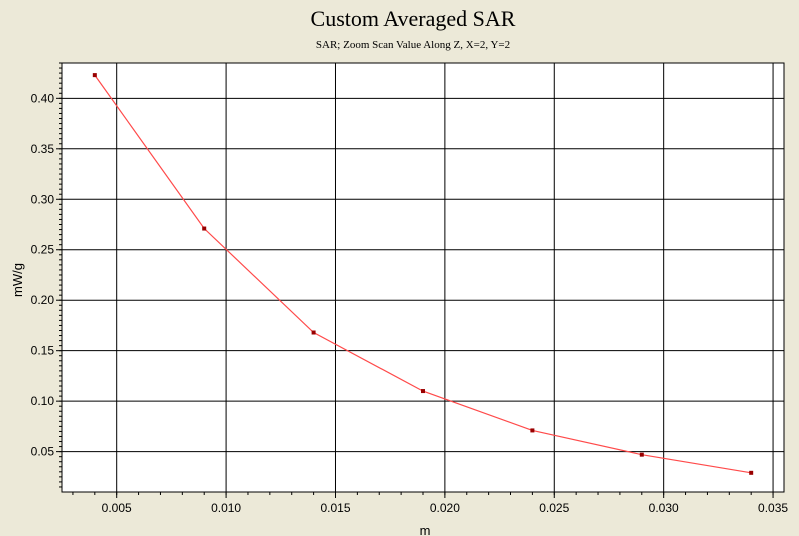  What do you see at coordinates (445, 508) in the screenshot?
I see `x-tick-label: 0.020` at bounding box center [445, 508].